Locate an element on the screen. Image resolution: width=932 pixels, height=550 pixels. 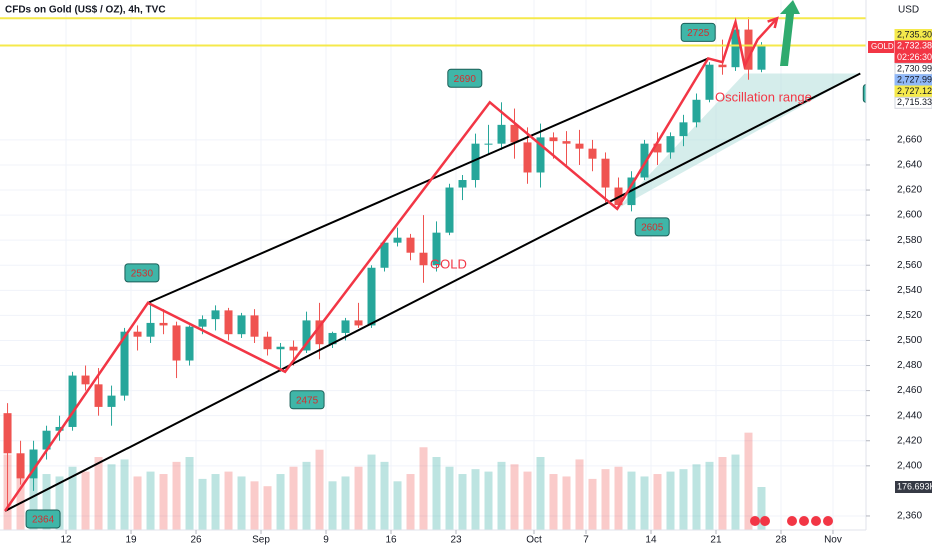
y-tick-label: 2,460 is located at coordinates (909, 390).